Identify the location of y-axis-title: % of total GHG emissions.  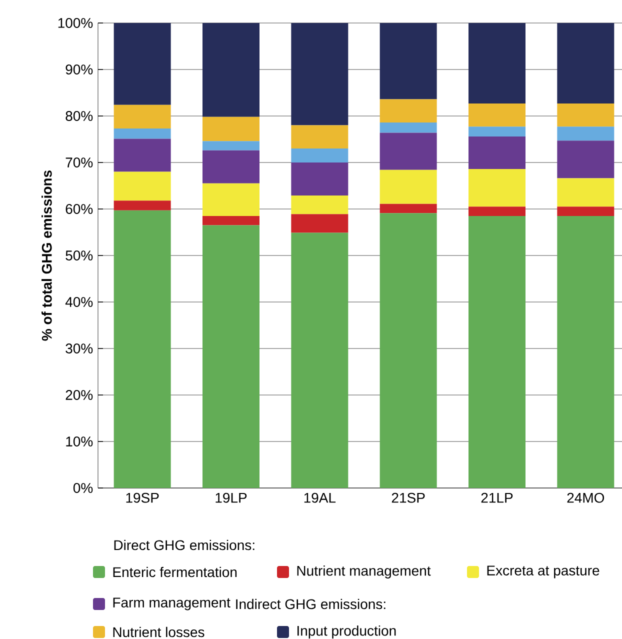
(47, 255).